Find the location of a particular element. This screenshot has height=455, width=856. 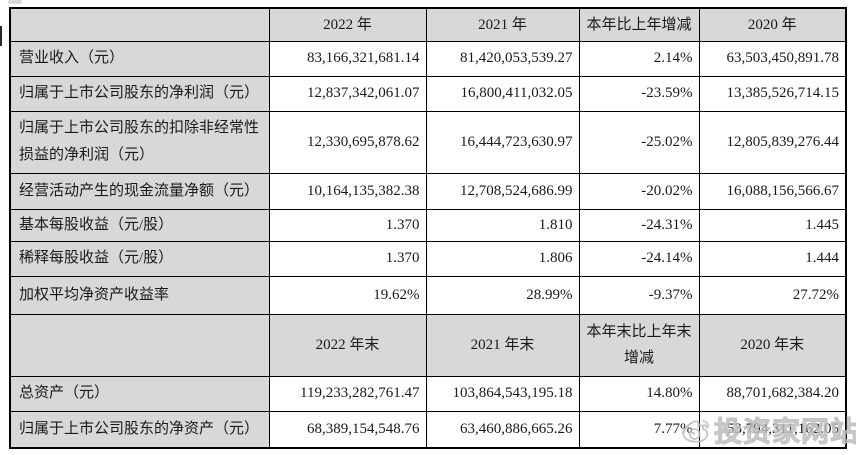

value-2021: 28.99% is located at coordinates (502, 295).